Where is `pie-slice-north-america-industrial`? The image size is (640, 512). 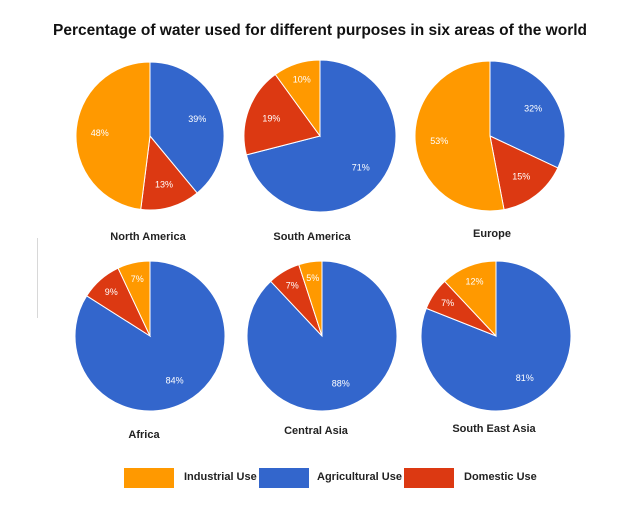 pie-slice-north-america-industrial is located at coordinates (113, 135).